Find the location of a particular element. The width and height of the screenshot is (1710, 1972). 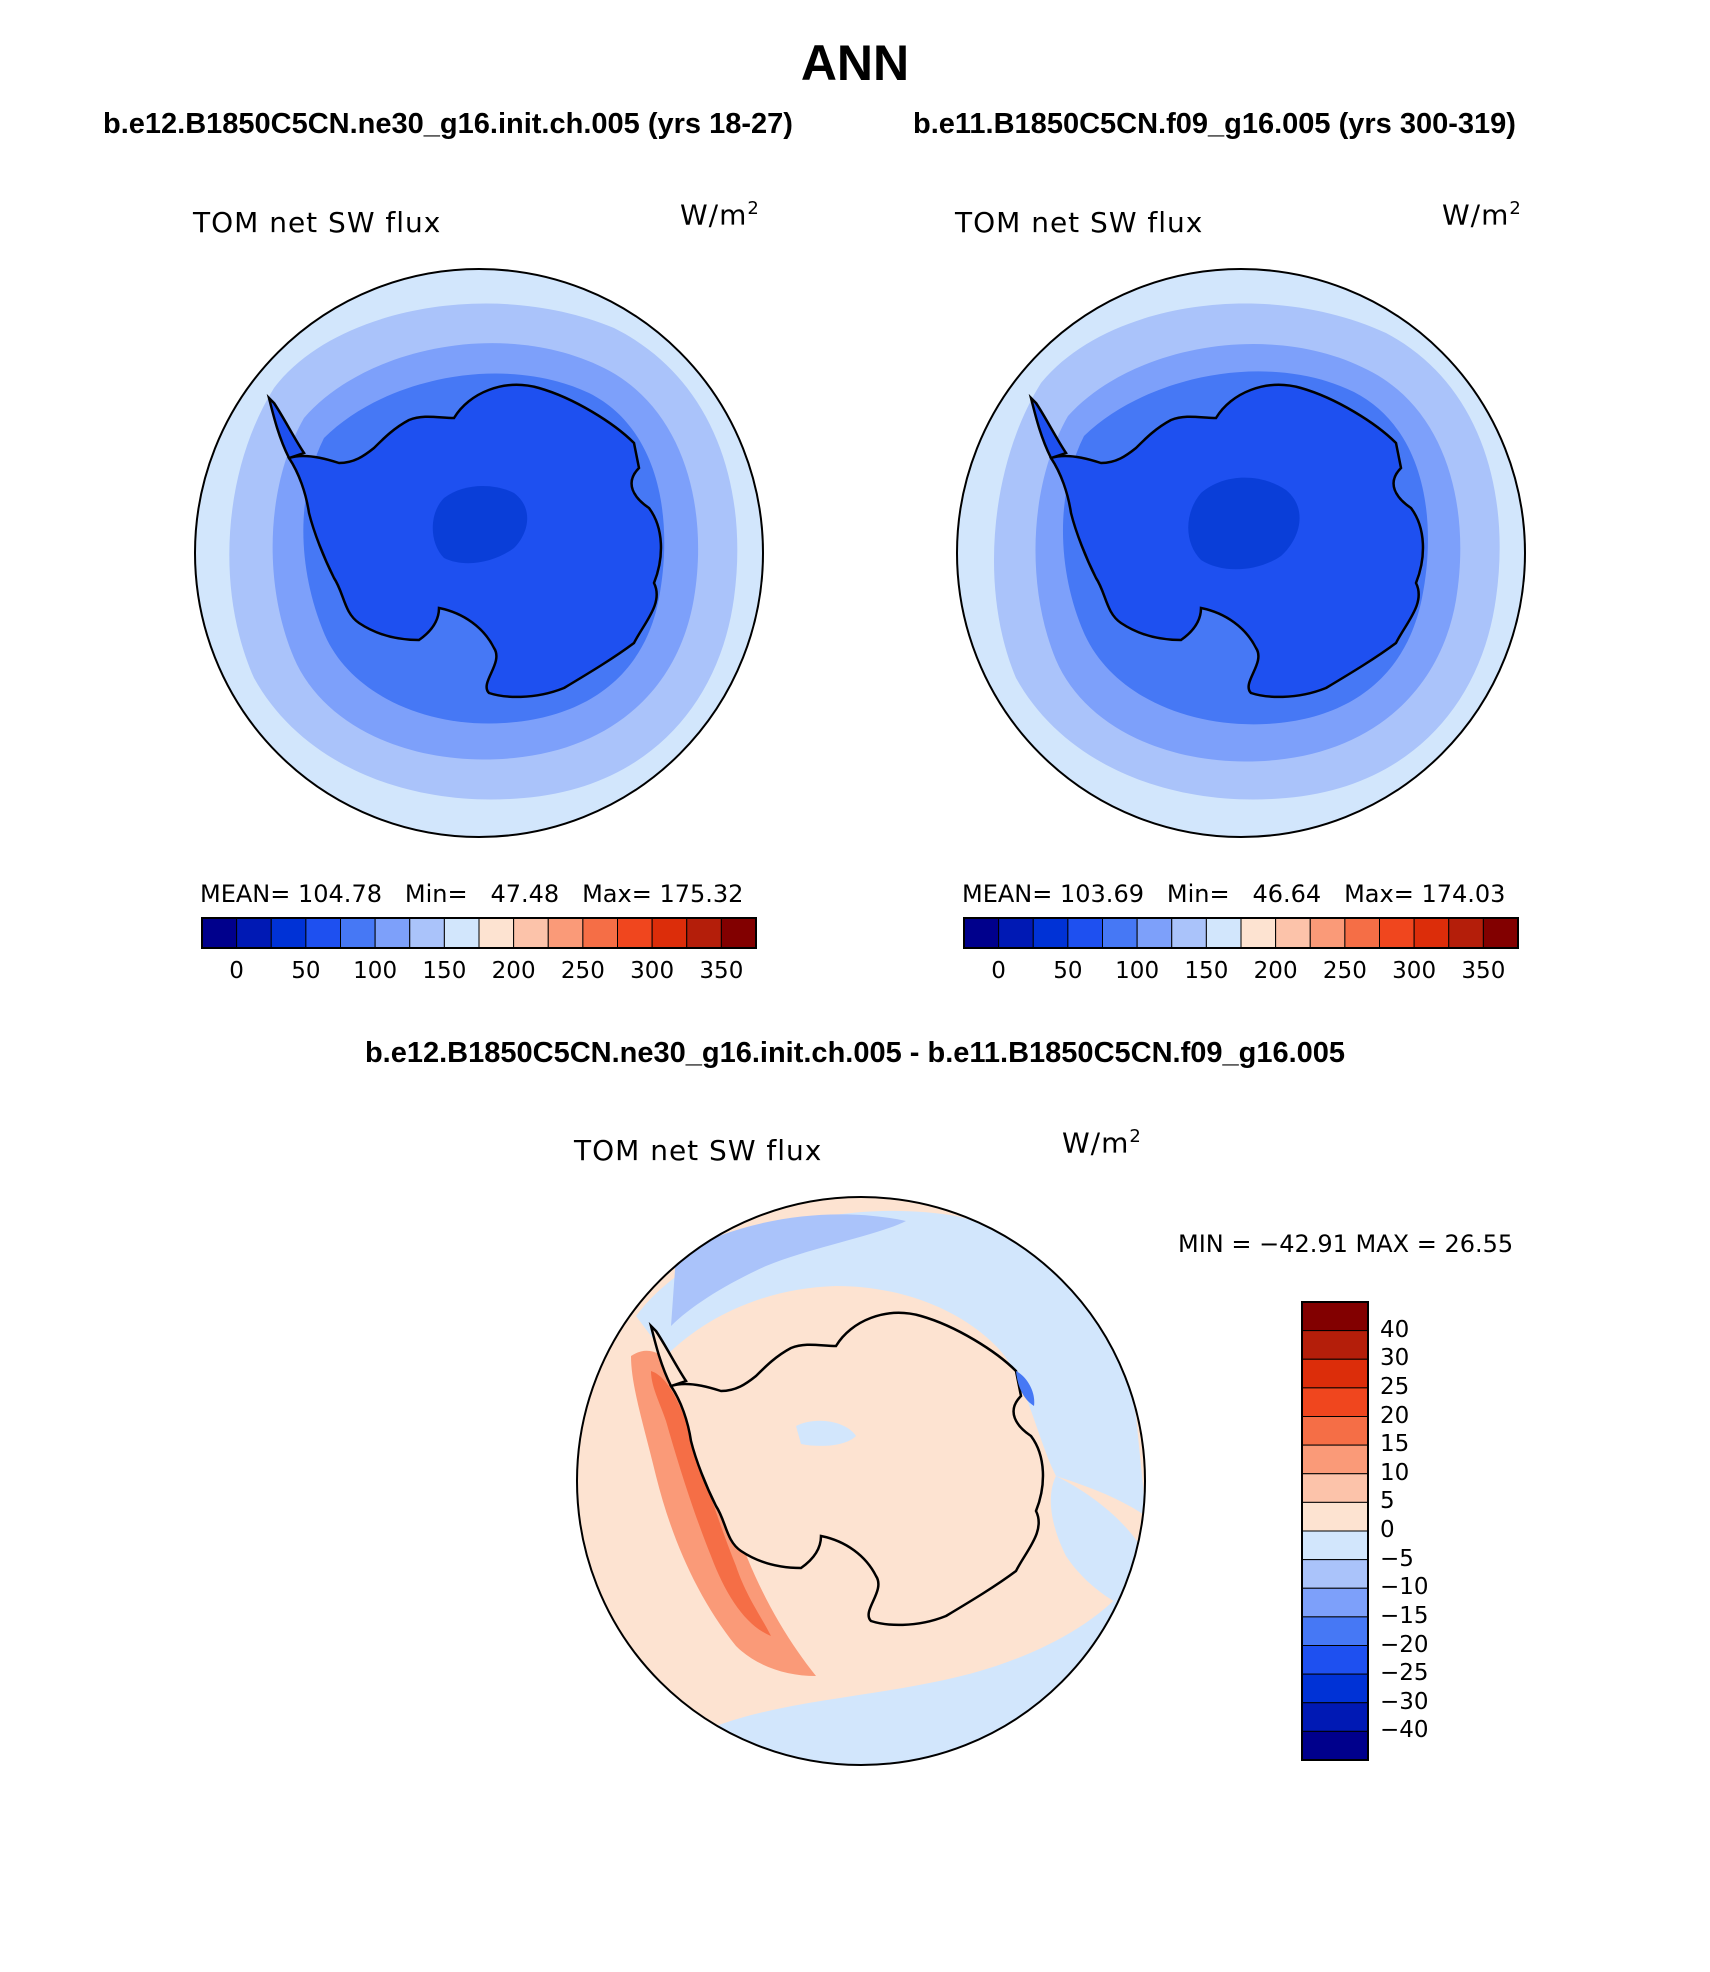

interior-negative-patch is located at coordinates (826, 1433).